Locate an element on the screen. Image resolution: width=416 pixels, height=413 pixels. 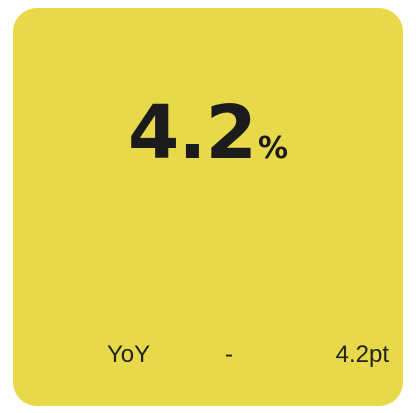
comparison-change: 4.2pt is located at coordinates (362, 354).